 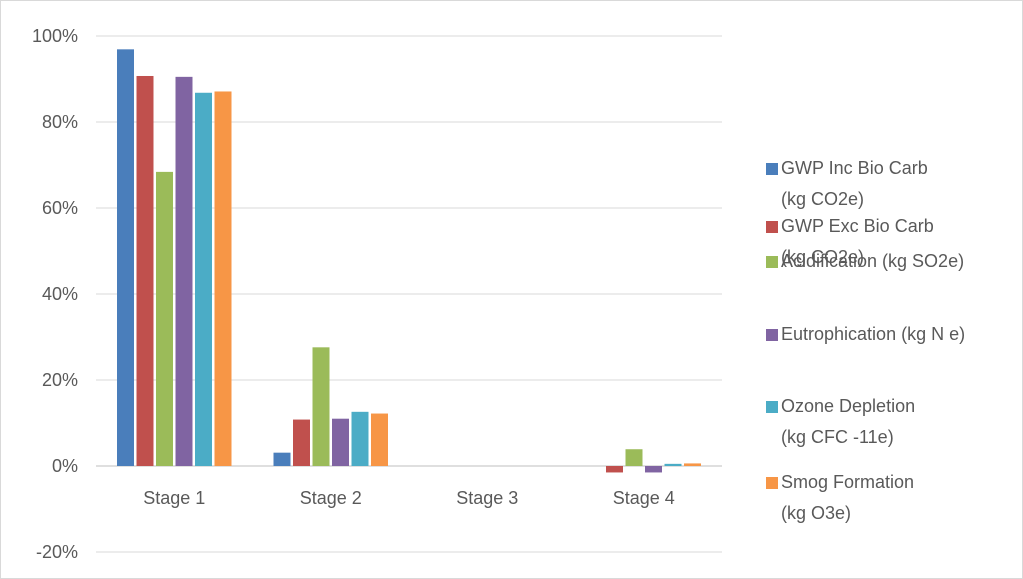 I want to click on y-tick-label: 40%, so click(x=60, y=294).